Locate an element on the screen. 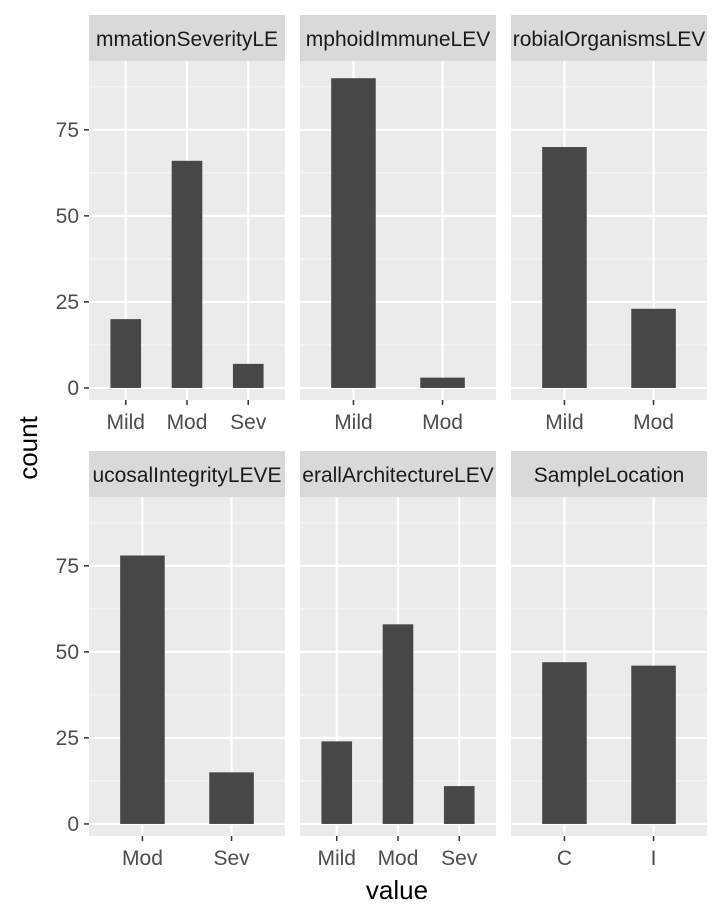 The width and height of the screenshot is (720, 921). x-tick-label: C is located at coordinates (564, 858).